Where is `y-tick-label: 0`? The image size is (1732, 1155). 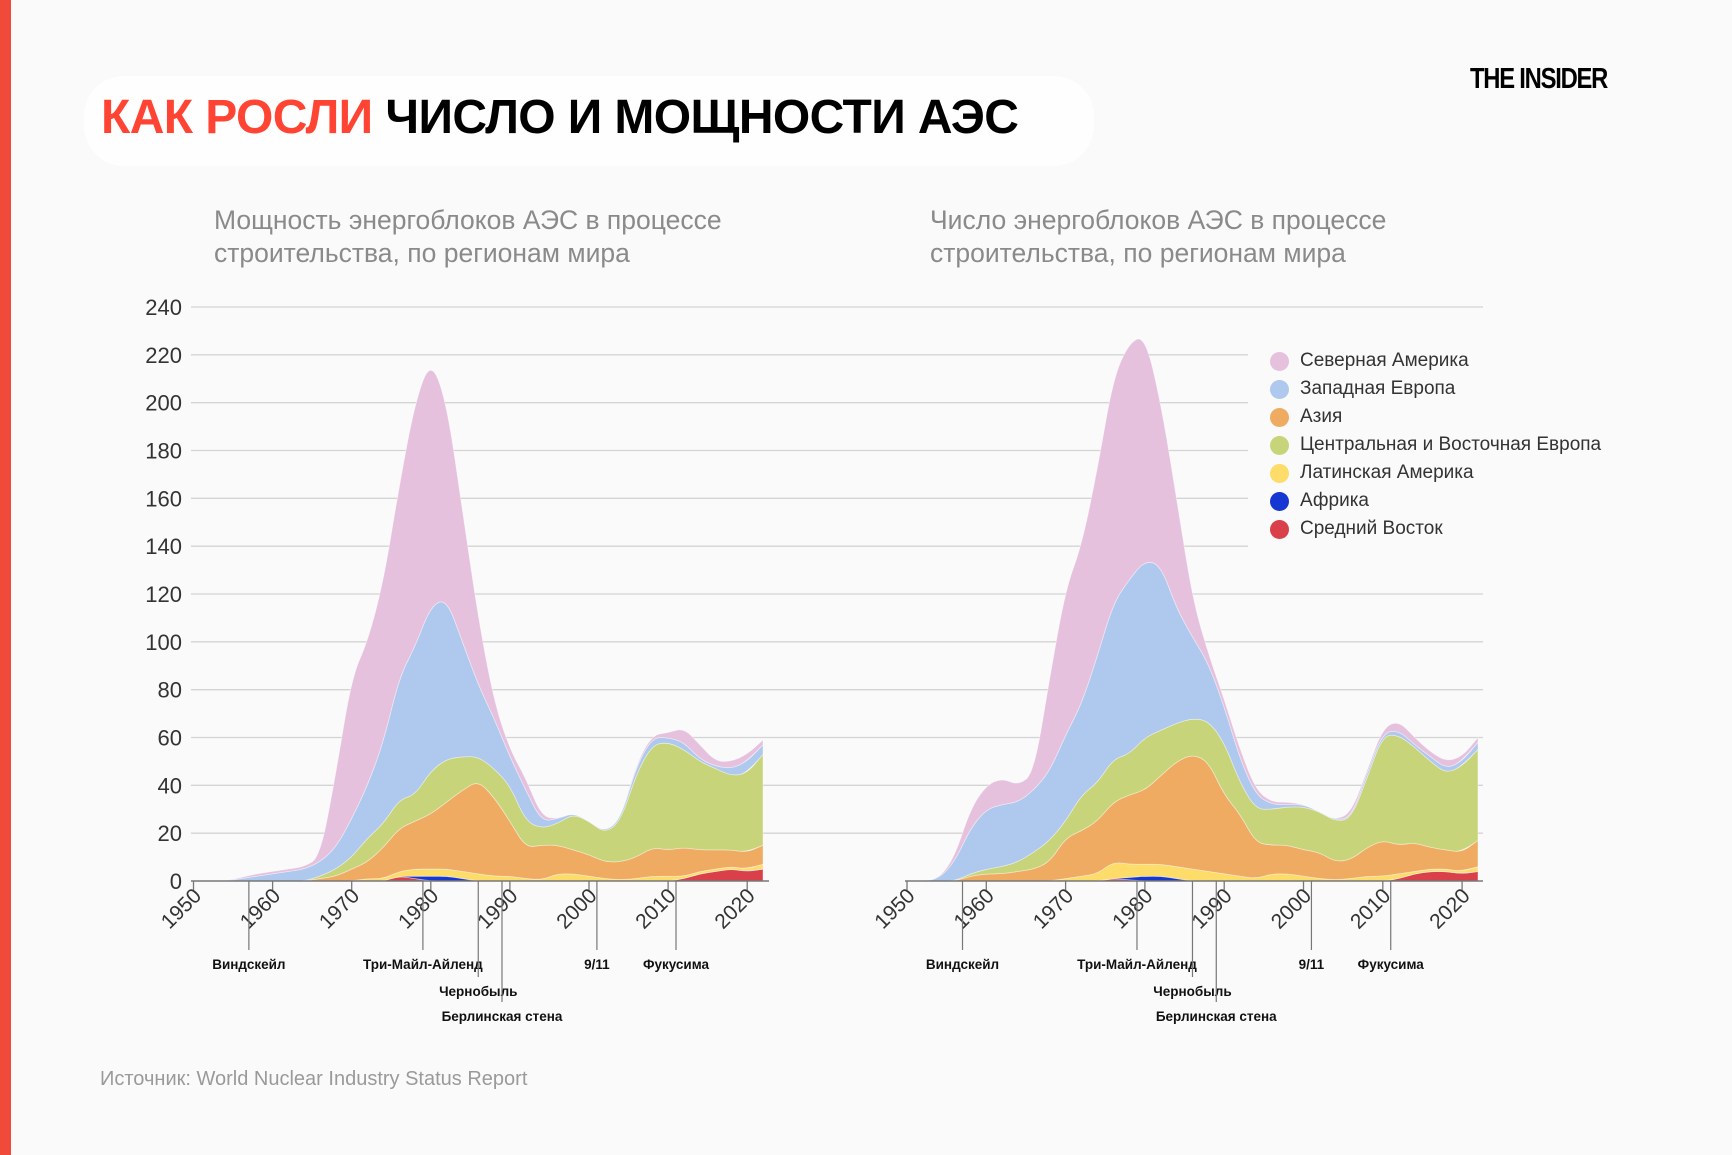
y-tick-label: 0 is located at coordinates (176, 881).